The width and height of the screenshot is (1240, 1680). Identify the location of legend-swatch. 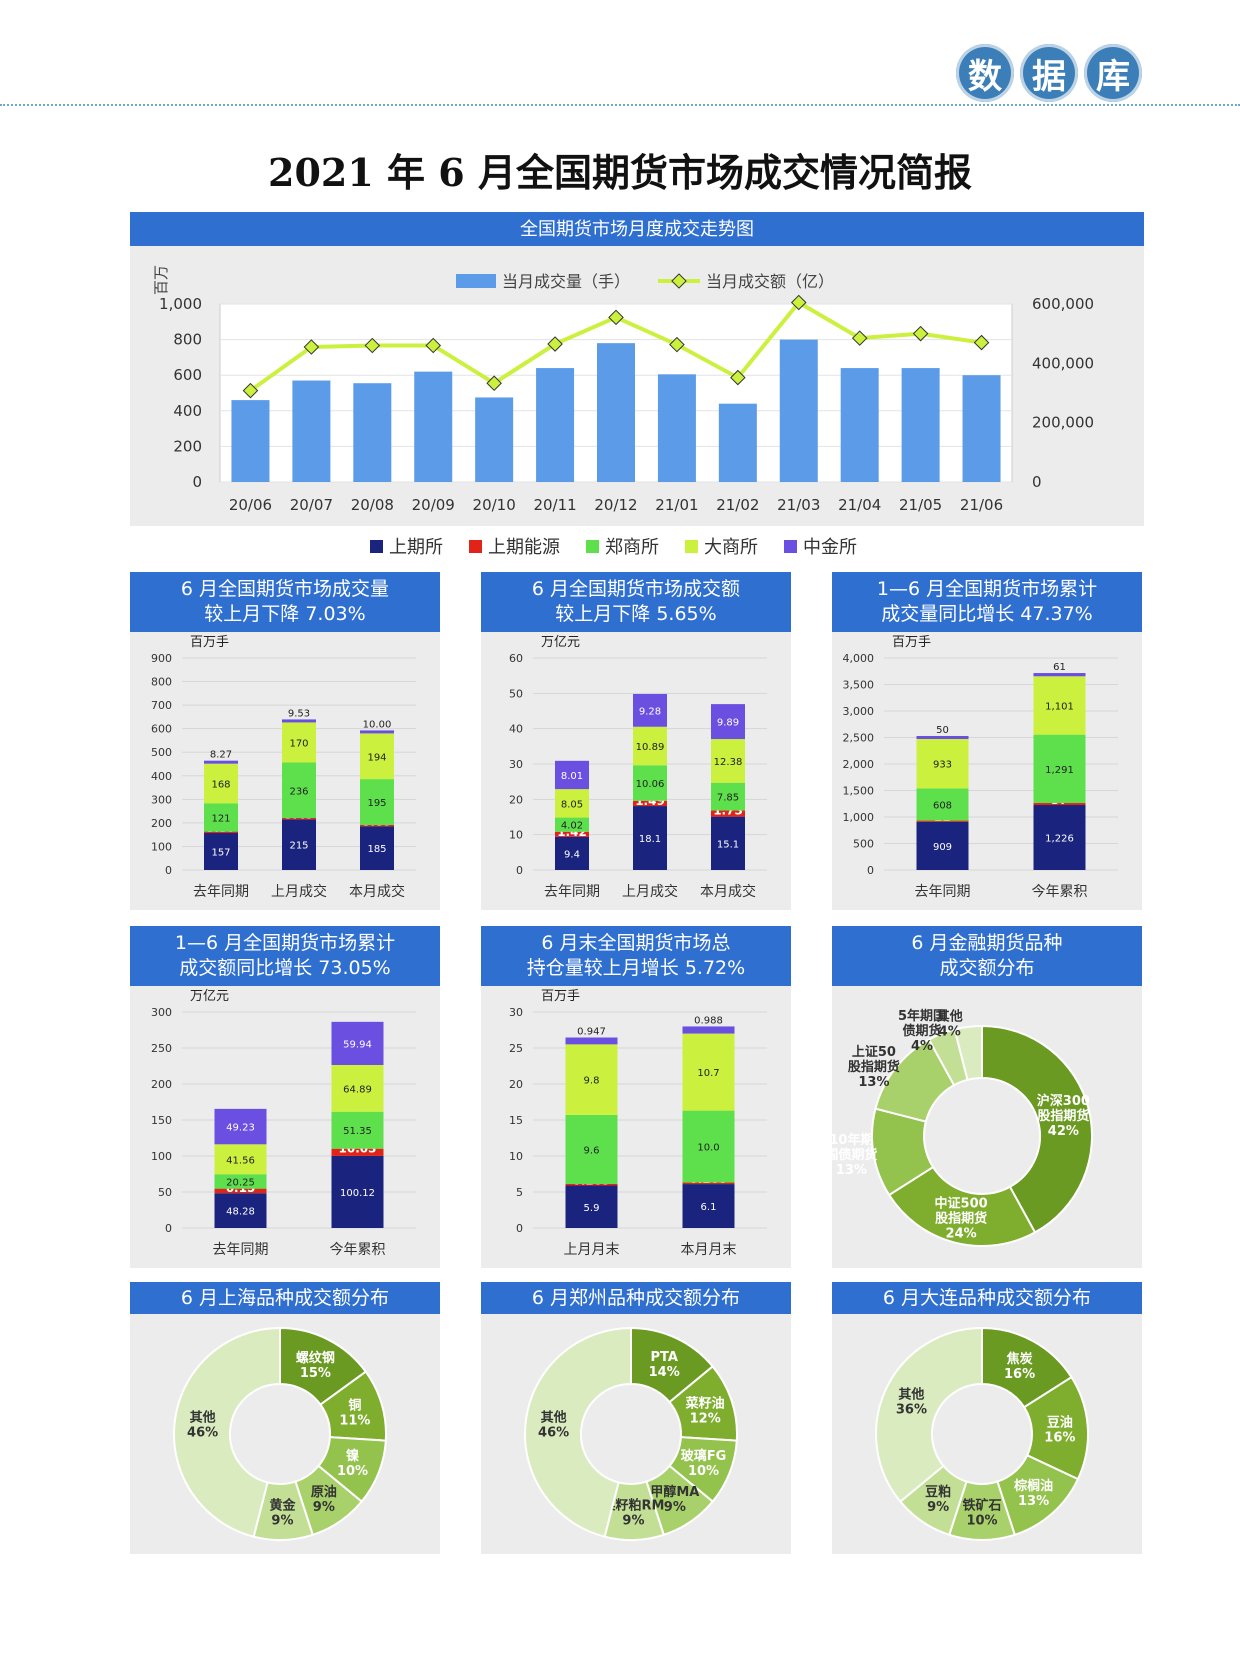
(592, 546).